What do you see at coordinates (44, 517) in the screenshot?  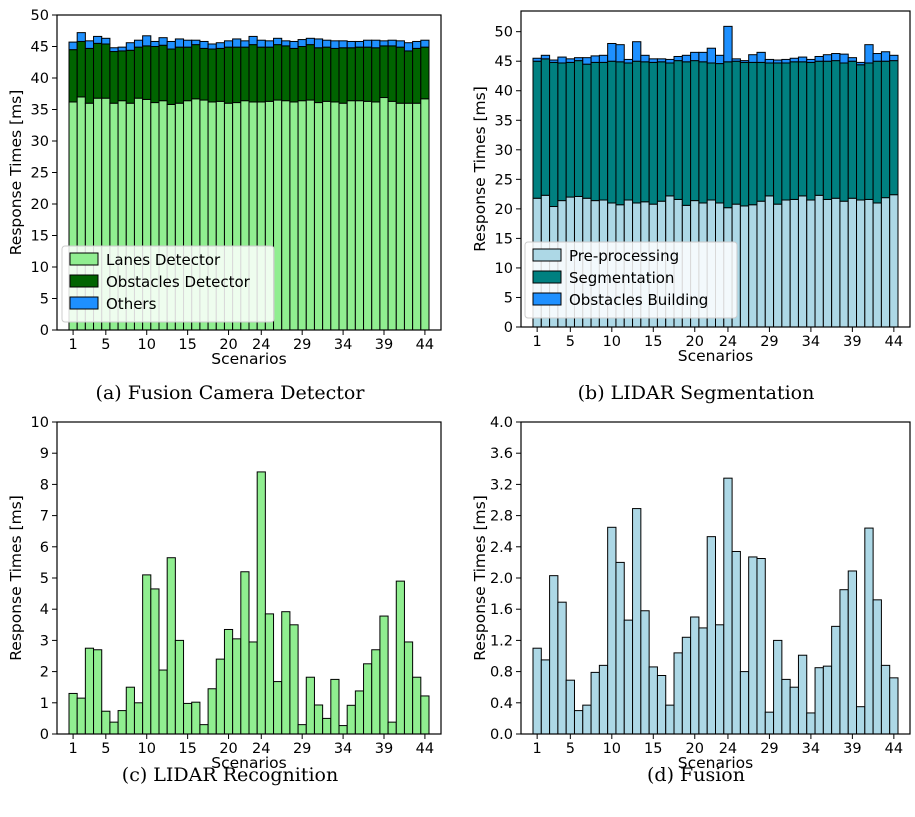 I see `y-tick-label: 7` at bounding box center [44, 517].